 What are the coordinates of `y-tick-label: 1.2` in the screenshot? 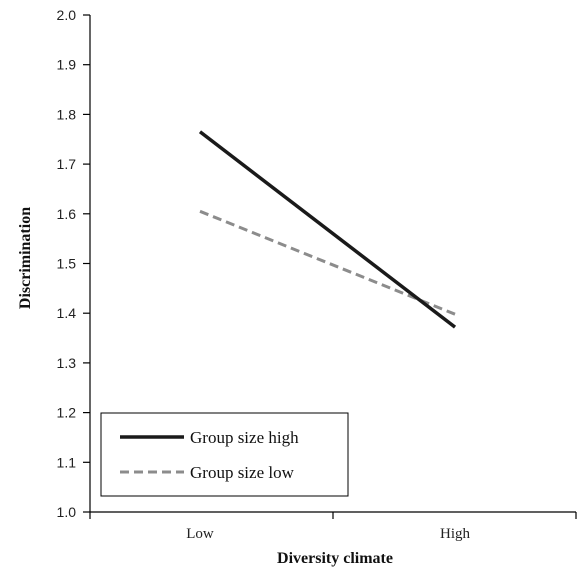 It's located at (67, 413).